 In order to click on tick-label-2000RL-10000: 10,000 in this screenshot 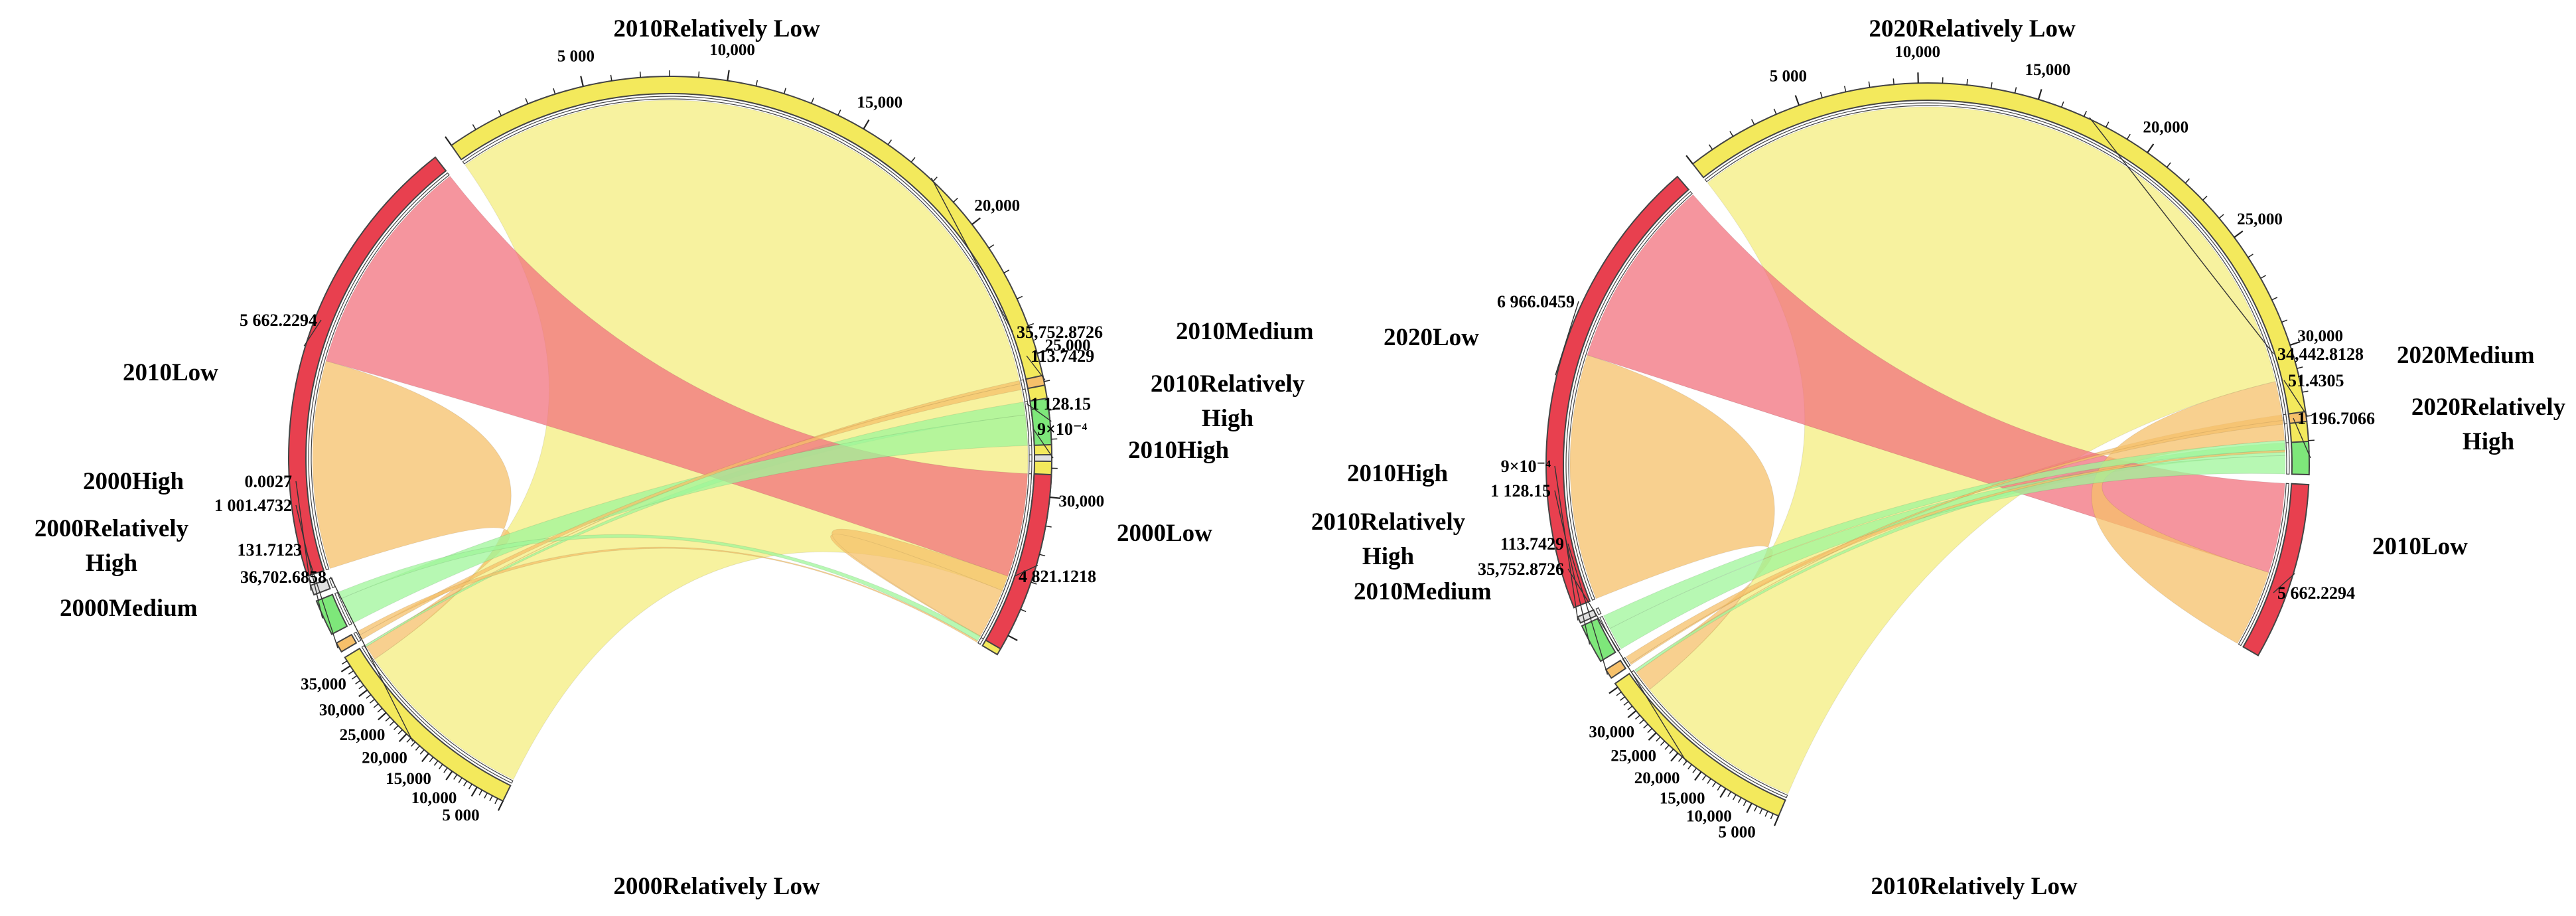, I will do `click(434, 798)`.